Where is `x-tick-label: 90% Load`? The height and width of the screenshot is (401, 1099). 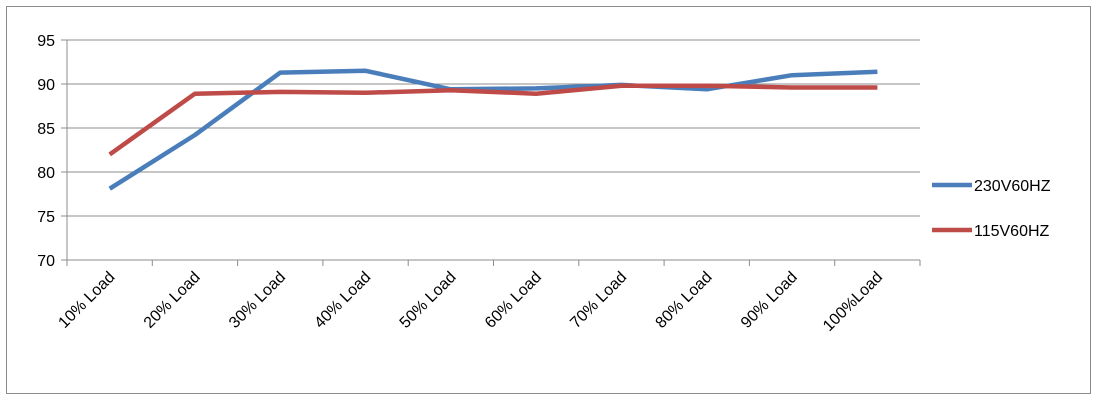
x-tick-label: 90% Load is located at coordinates (769, 300).